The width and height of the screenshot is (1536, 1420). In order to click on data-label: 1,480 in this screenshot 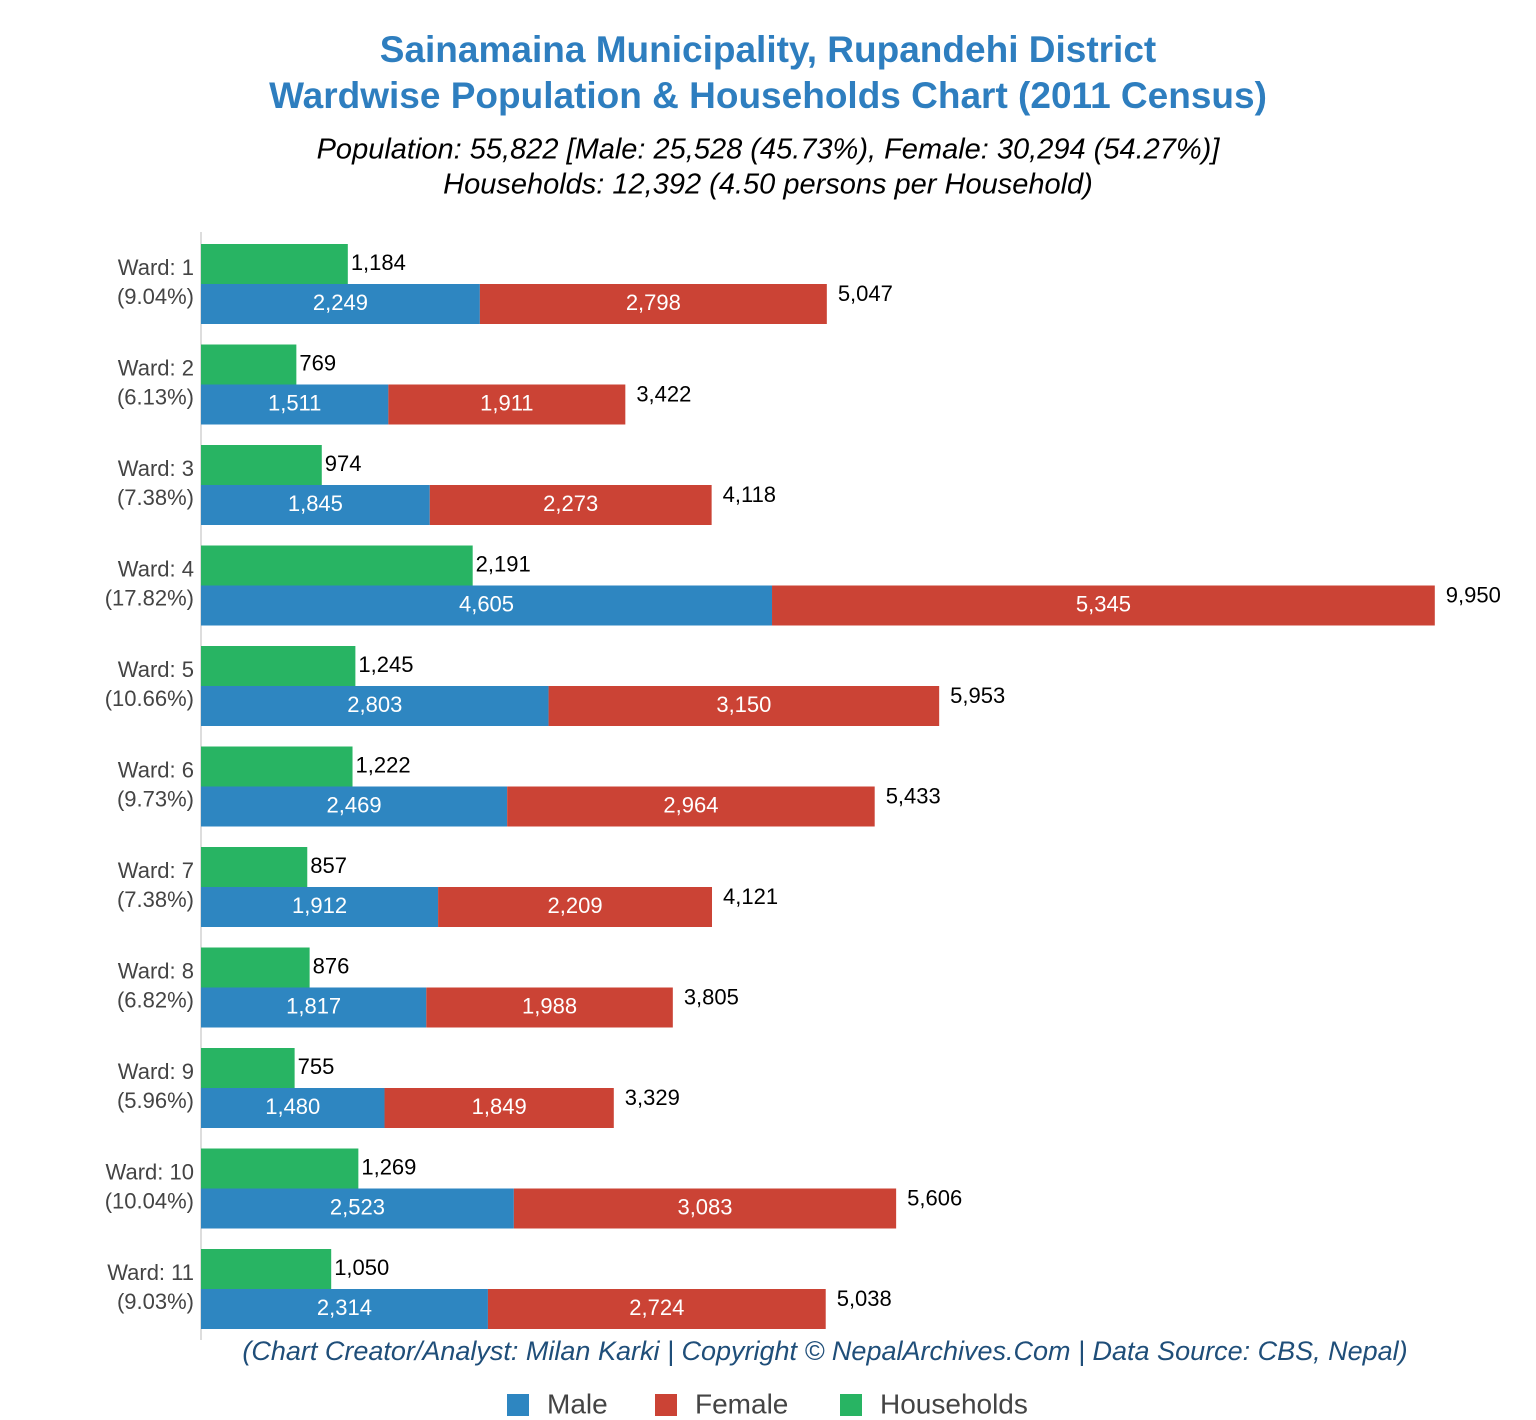, I will do `click(292, 1106)`.